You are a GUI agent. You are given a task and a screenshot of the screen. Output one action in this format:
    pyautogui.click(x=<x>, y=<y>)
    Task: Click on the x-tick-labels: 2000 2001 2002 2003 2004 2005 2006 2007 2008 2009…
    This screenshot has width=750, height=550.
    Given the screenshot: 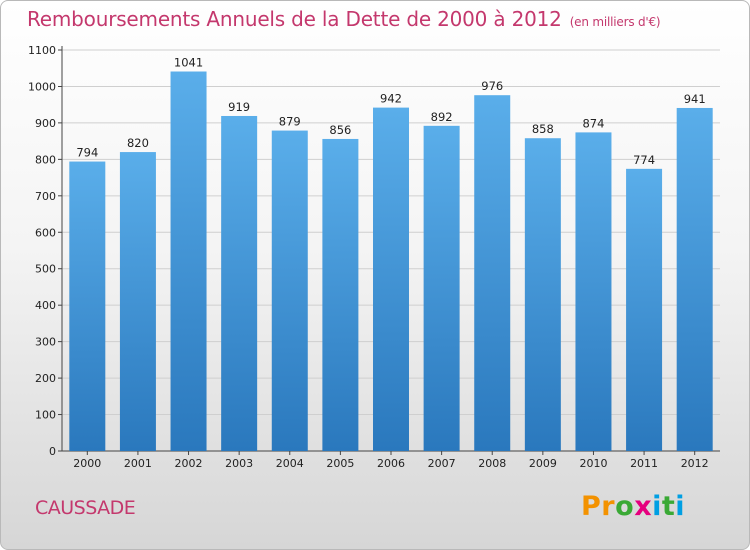 What is the action you would take?
    pyautogui.click(x=391, y=460)
    